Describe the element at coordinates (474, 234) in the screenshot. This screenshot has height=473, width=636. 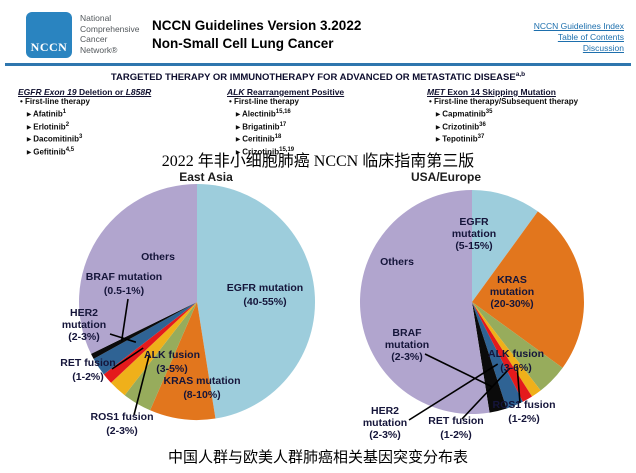
I see `pie-slice-label: EGFR mutation (5-15%)` at that location.